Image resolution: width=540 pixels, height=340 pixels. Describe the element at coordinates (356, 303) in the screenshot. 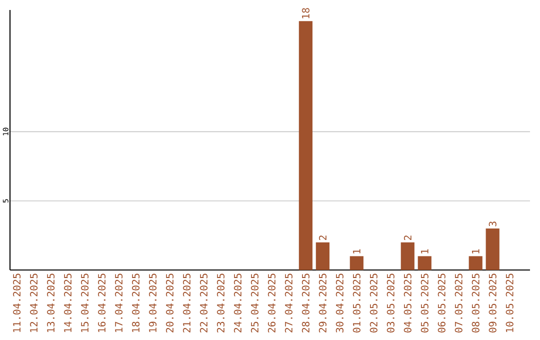

I see `x-tick-label: 01.05.2025` at that location.